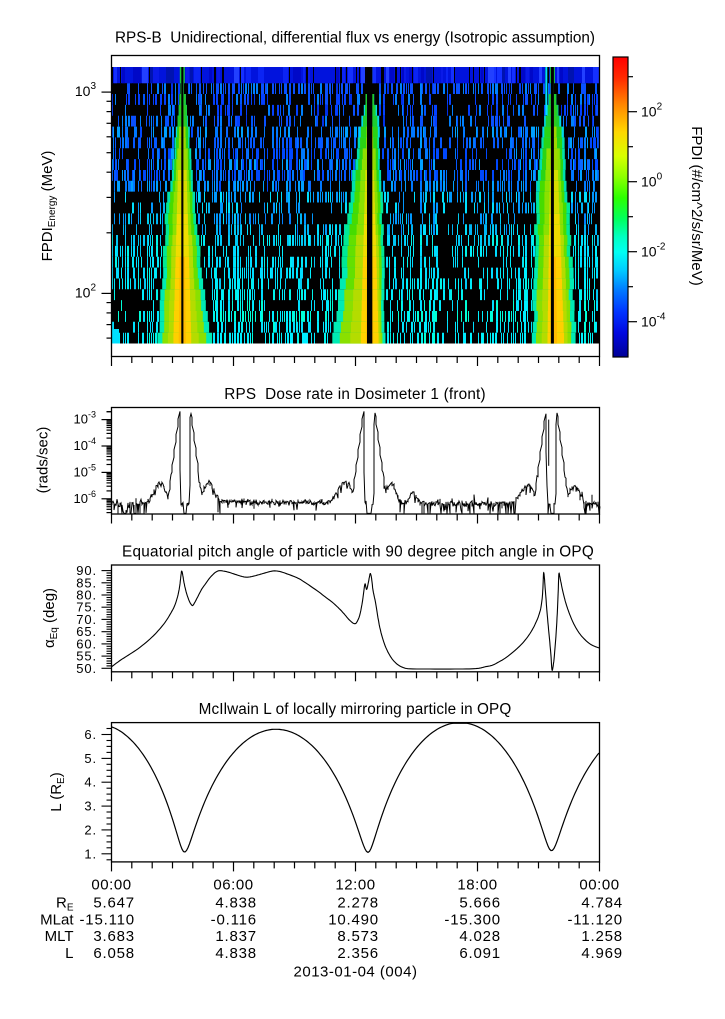  I want to click on svg-text: FPDIEnergy (MeV), so click(48, 206).